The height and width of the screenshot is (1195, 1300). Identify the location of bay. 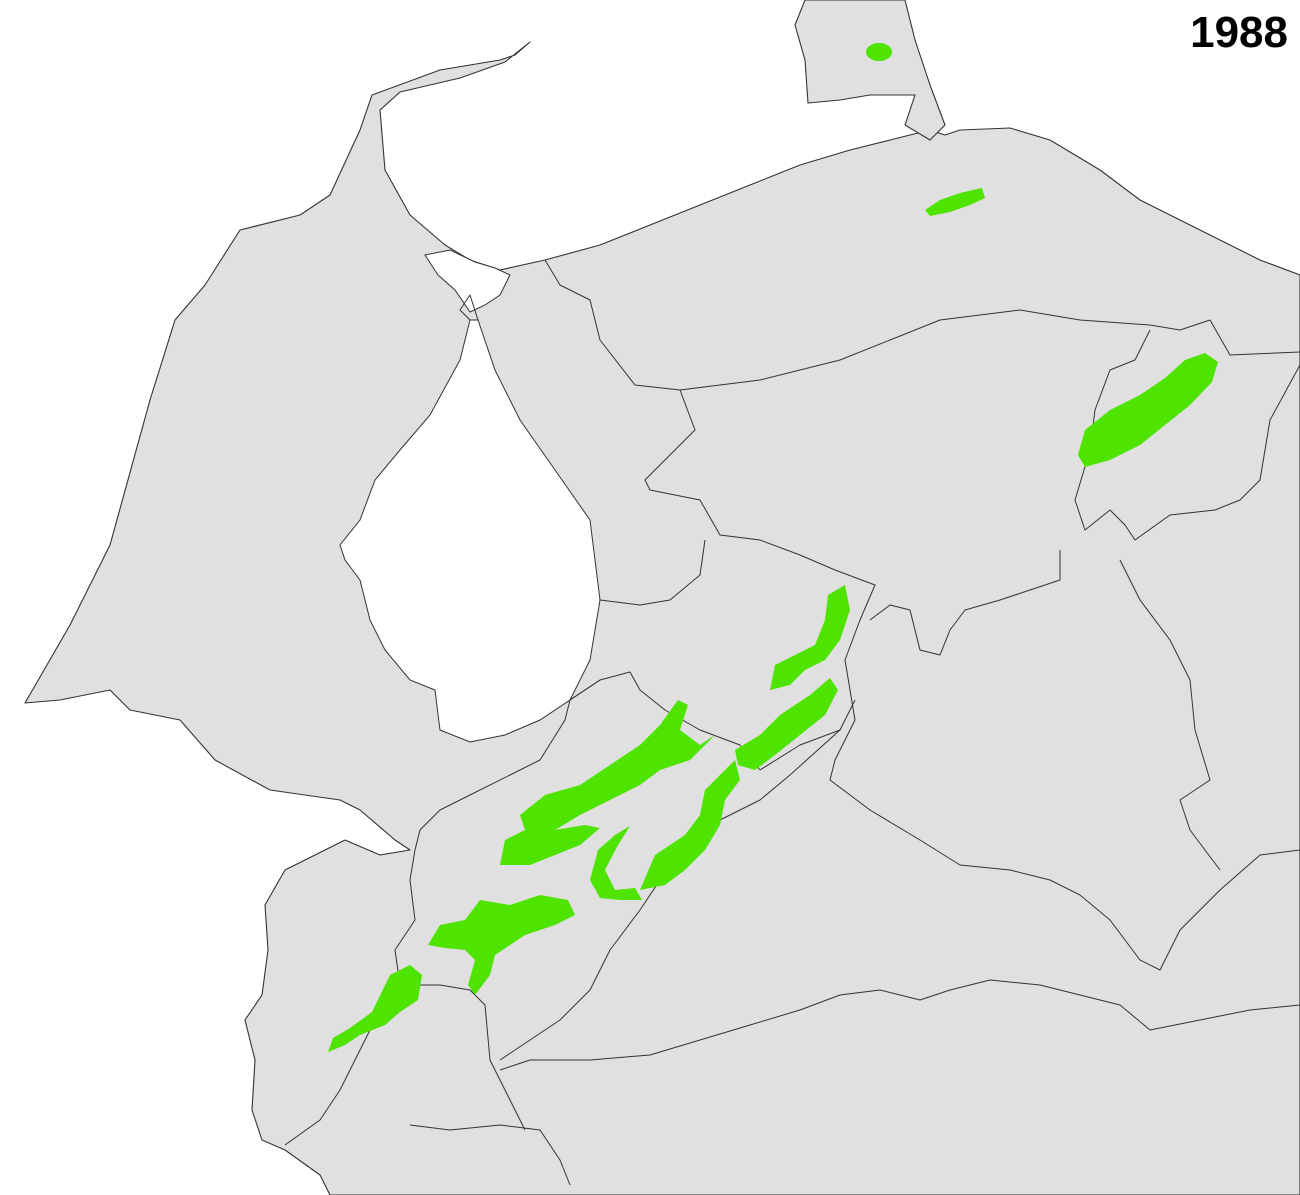
(467, 281).